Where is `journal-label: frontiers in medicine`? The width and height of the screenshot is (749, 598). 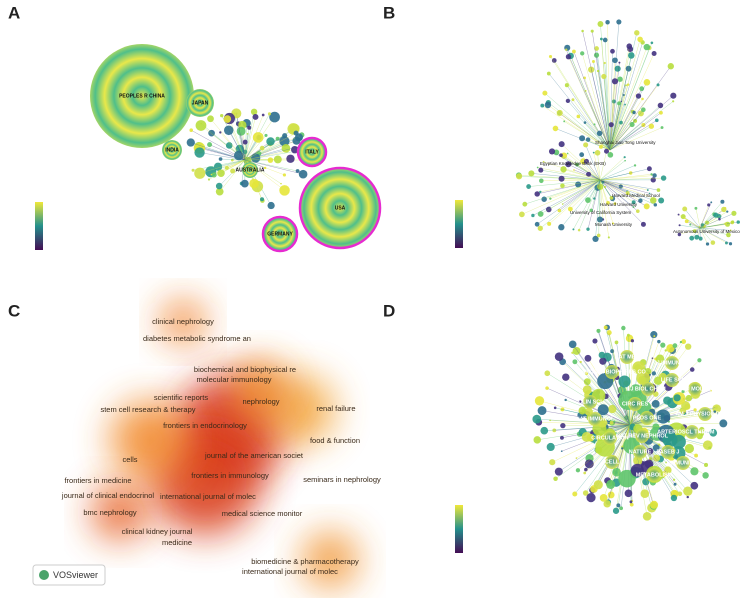
journal-label: frontiers in medicine is located at coordinates (97, 480).